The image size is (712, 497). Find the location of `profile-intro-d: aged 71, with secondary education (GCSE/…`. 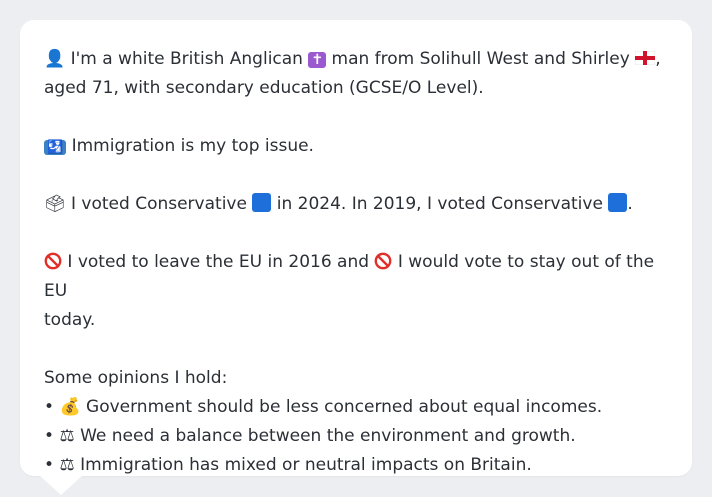

profile-intro-d: aged 71, with secondary education (GCSE/… is located at coordinates (264, 88).